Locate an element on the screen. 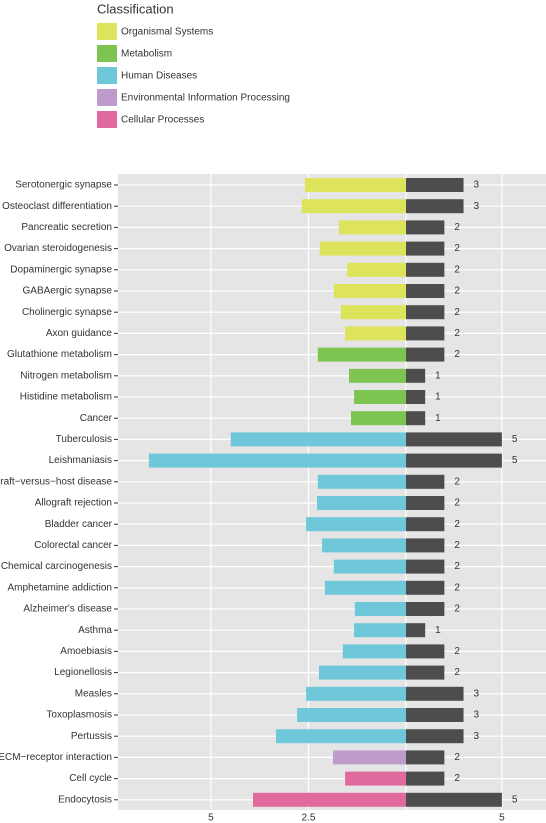  y-tick-label: Amoebiasis is located at coordinates (86, 651).